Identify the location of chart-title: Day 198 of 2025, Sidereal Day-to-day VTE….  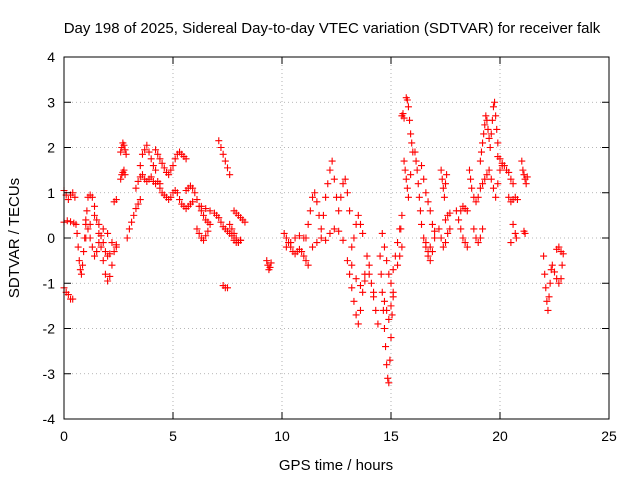
(332, 28).